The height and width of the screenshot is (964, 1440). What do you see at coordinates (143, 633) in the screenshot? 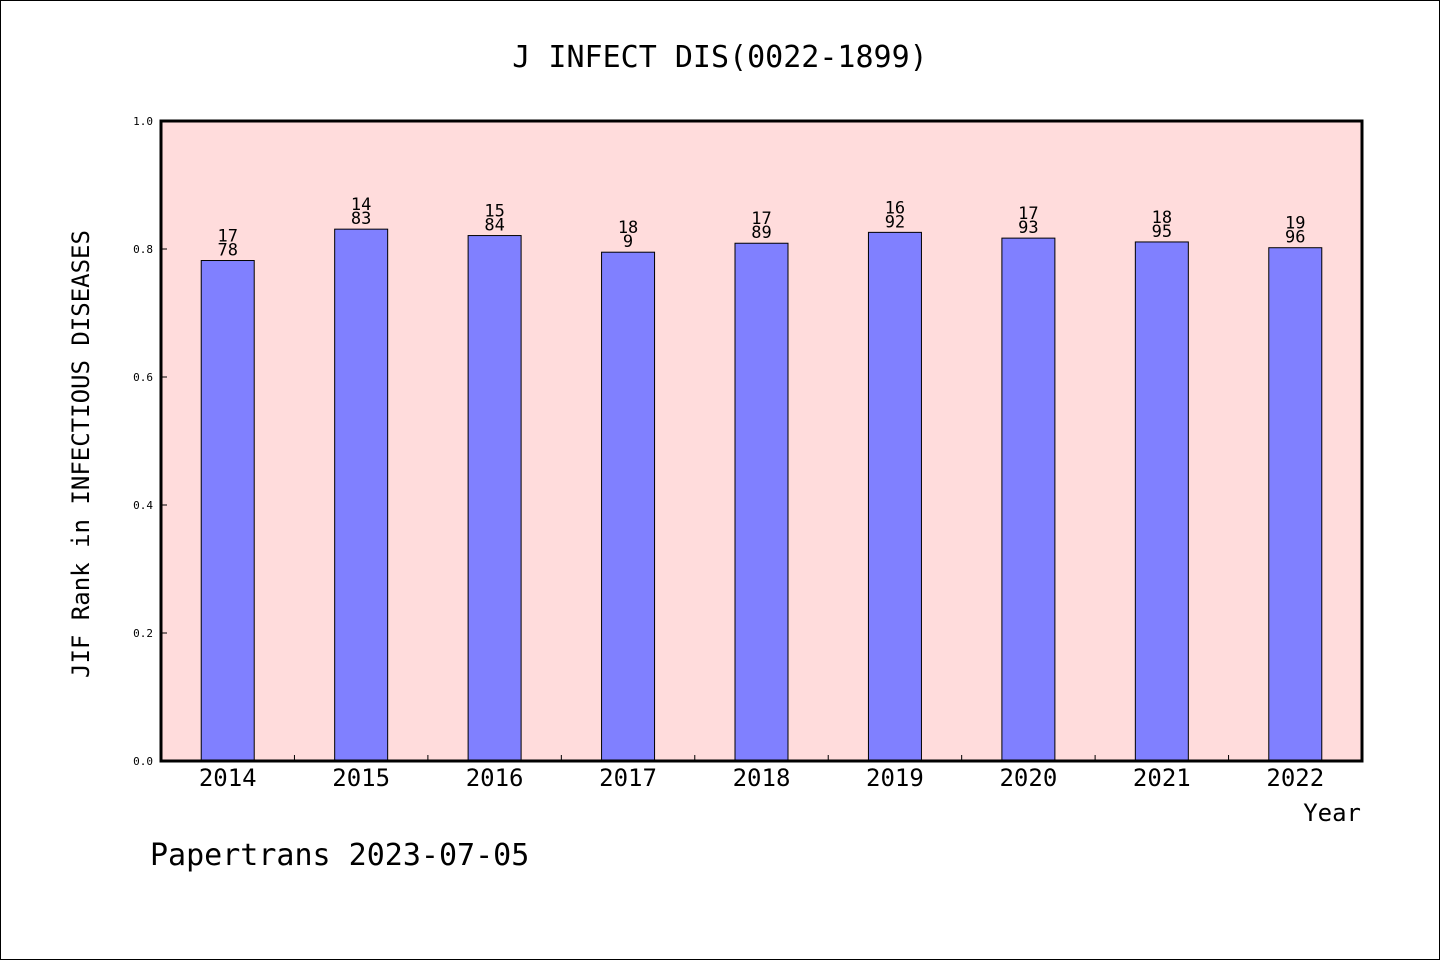
I see `y-tick-label: 0.2` at bounding box center [143, 633].